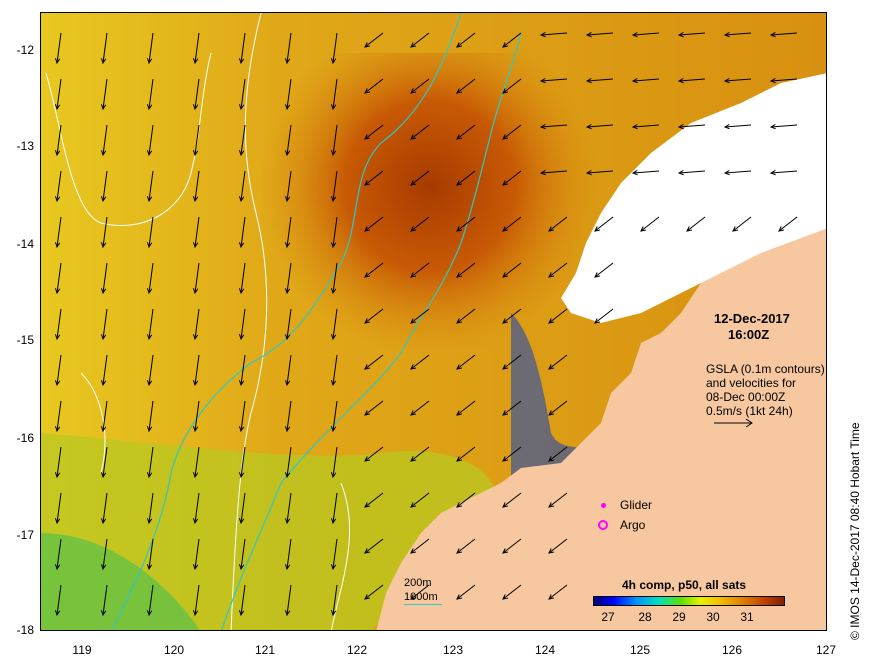  What do you see at coordinates (421, 597) in the screenshot?
I see `depth-1000-label: 1000m` at bounding box center [421, 597].